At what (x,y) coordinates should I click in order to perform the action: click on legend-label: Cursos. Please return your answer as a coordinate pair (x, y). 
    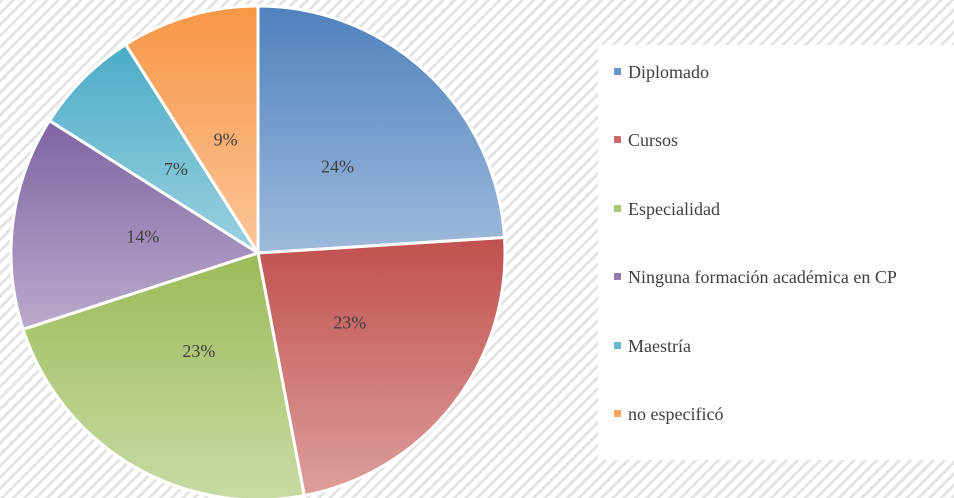
    Looking at the image, I should click on (653, 140).